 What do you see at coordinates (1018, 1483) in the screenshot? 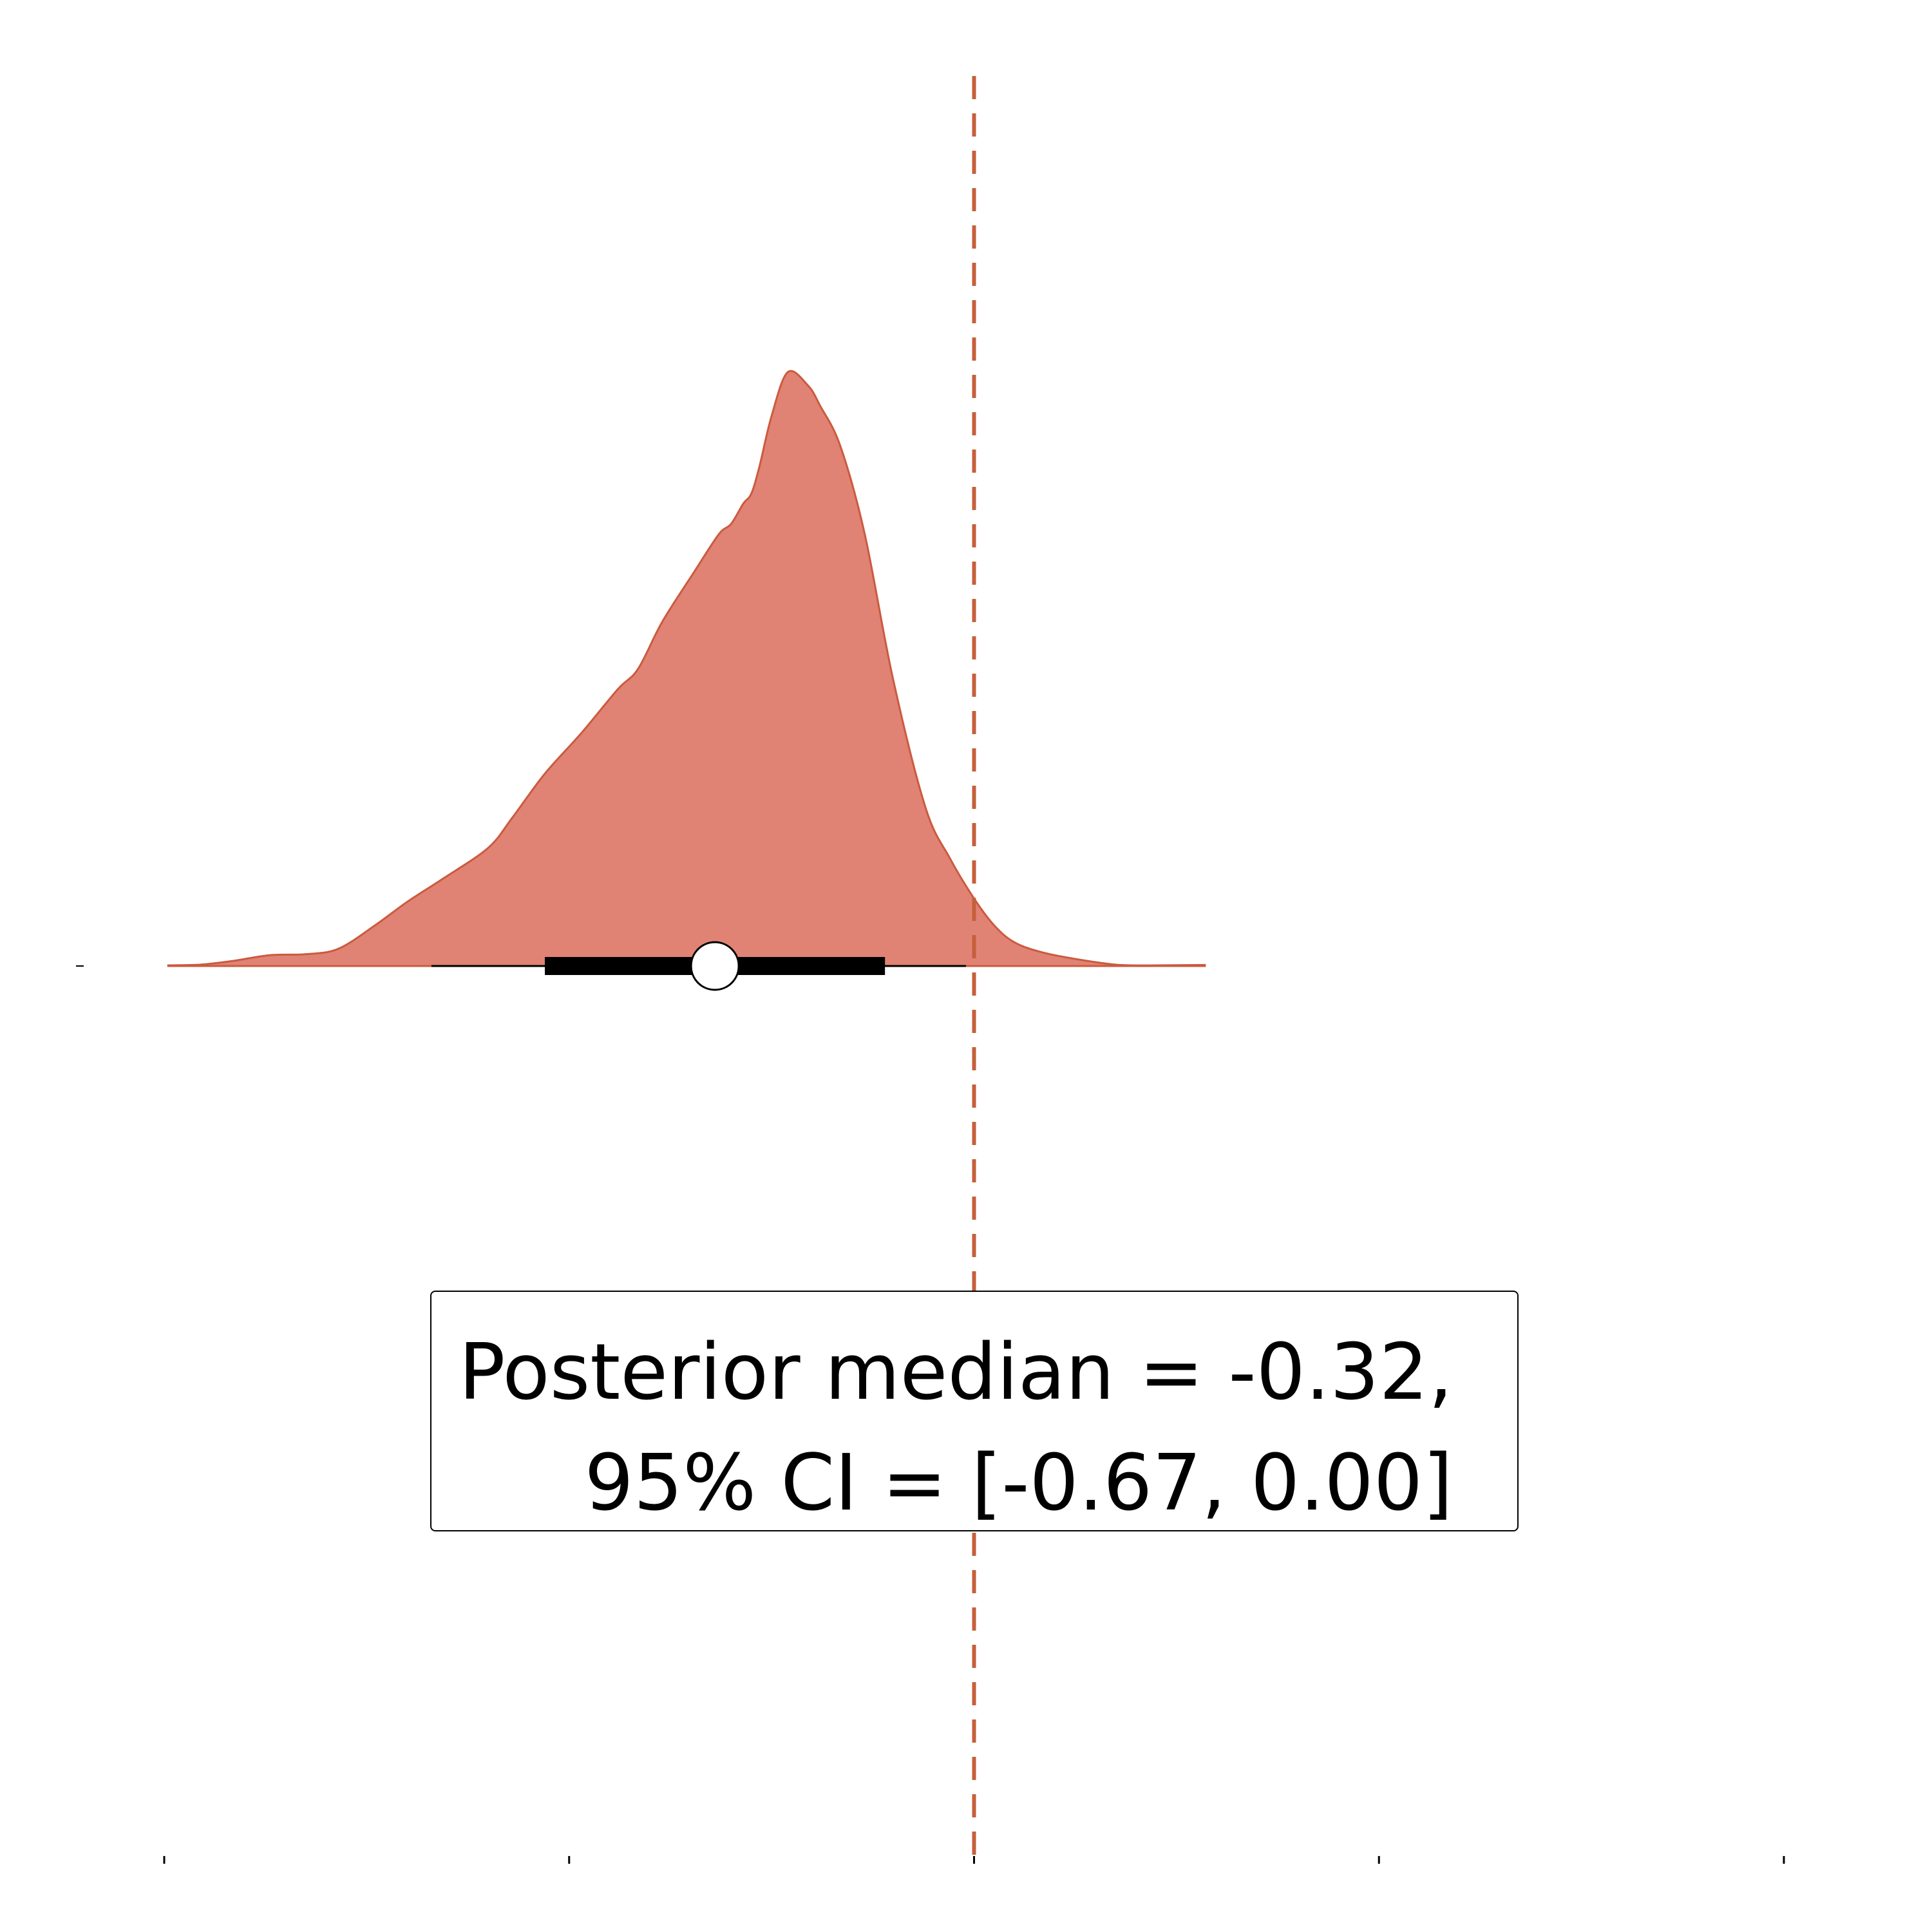
I see `credible-interval-text: 95% CI = [-0.67, 0.00]` at bounding box center [1018, 1483].